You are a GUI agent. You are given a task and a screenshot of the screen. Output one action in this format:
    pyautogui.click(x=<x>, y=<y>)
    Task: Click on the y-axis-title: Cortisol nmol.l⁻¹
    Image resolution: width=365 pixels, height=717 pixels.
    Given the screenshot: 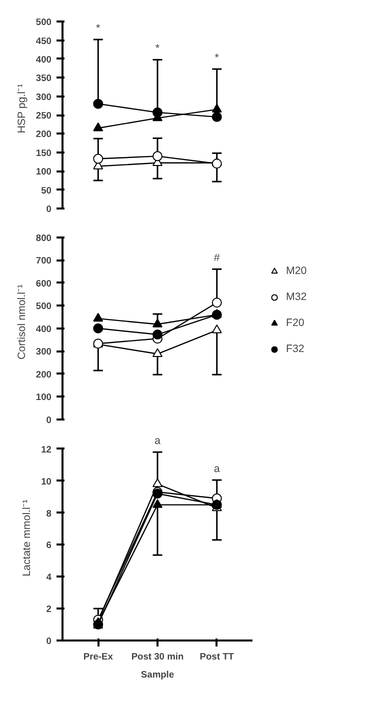 What is the action you would take?
    pyautogui.click(x=22, y=322)
    